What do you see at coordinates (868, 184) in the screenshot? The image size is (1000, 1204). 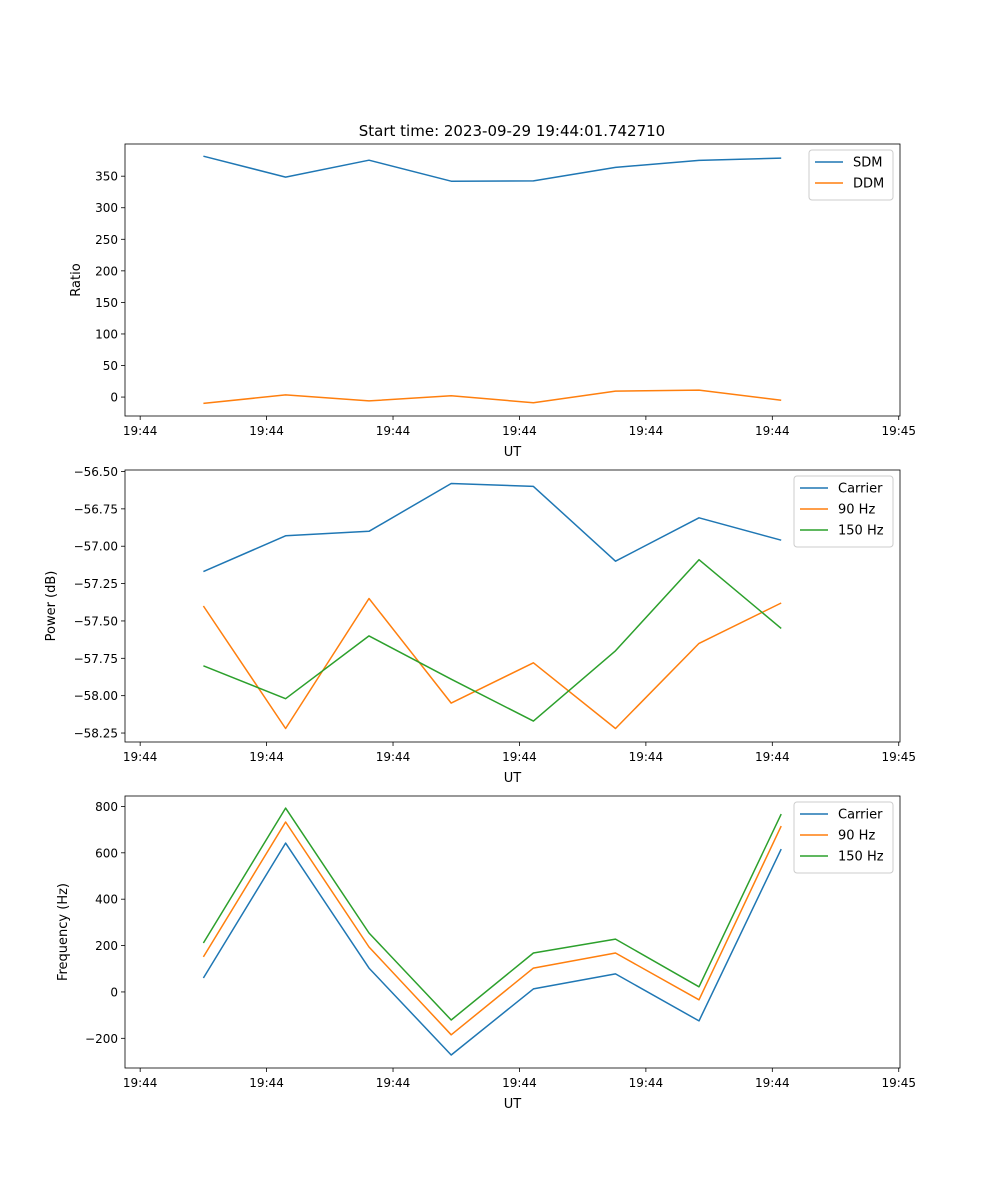 I see `legend-label: DDM` at bounding box center [868, 184].